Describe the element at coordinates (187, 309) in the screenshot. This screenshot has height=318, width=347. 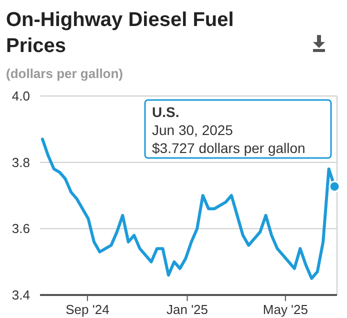
I see `x-tick-label: Jan '25` at that location.